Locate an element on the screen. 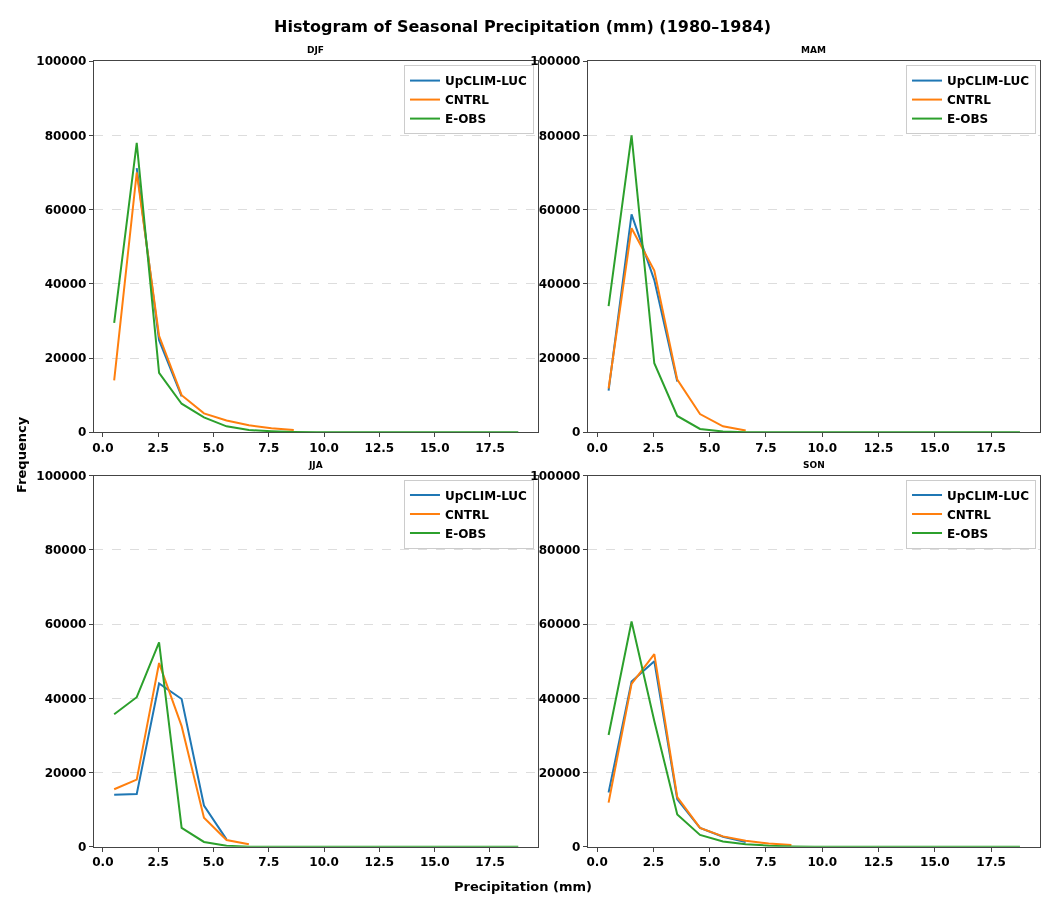 The width and height of the screenshot is (1043, 902). y-axis-title: Frequency is located at coordinates (22, 454).